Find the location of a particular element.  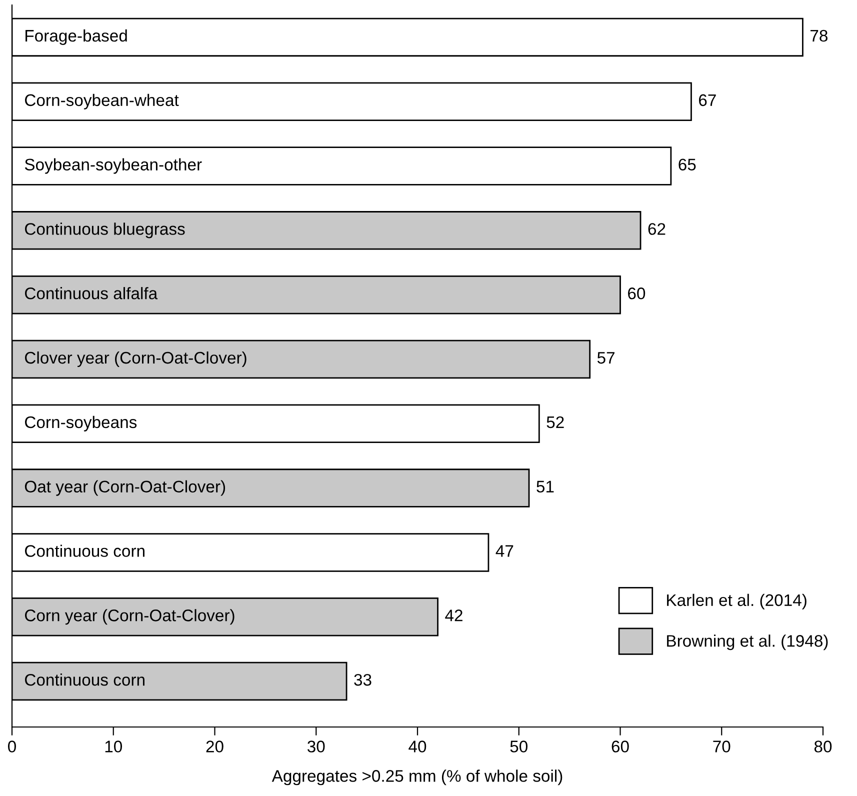

data-label: 60 is located at coordinates (637, 294).